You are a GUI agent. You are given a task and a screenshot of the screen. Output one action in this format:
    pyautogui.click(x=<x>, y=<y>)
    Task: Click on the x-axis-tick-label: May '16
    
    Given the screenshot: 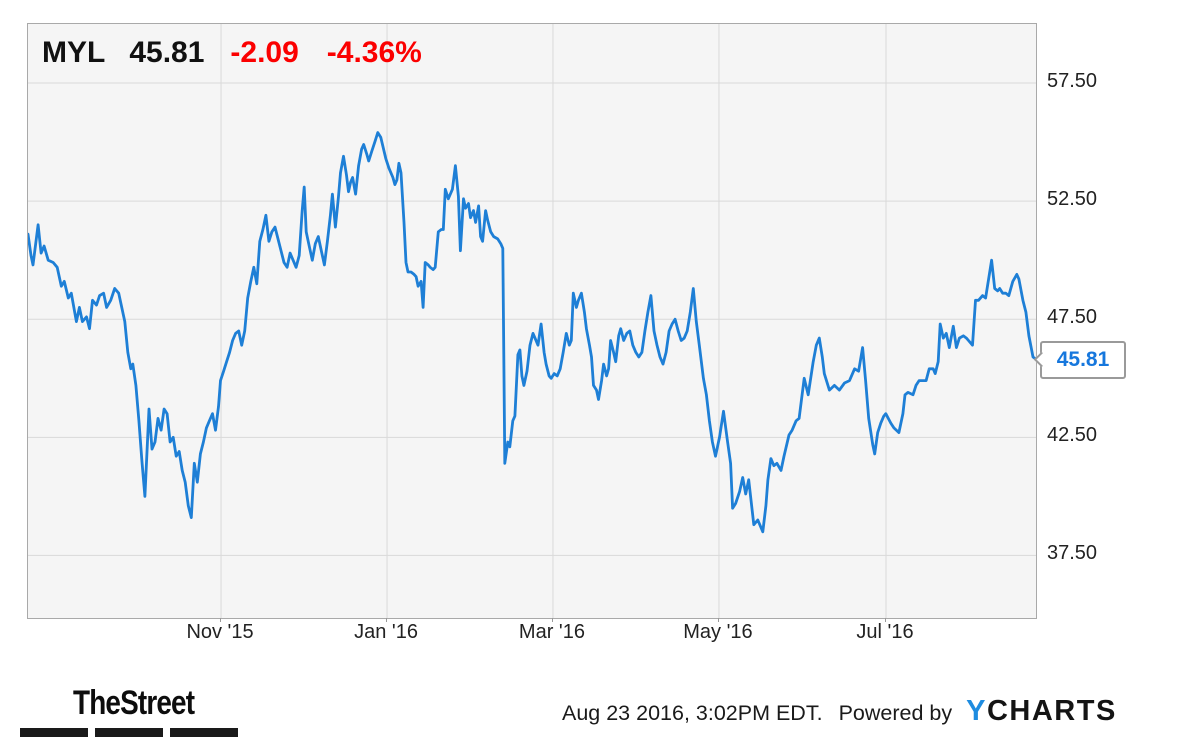 What is the action you would take?
    pyautogui.click(x=718, y=632)
    